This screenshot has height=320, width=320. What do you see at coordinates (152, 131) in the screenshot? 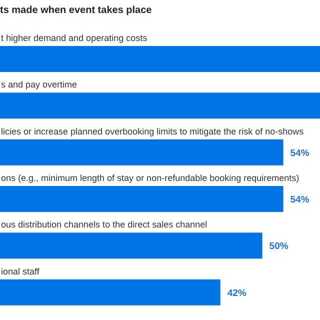
I see `y-tick-label: licies or increase planned overbooking limits to mitigate the risk of no-shows` at bounding box center [152, 131].